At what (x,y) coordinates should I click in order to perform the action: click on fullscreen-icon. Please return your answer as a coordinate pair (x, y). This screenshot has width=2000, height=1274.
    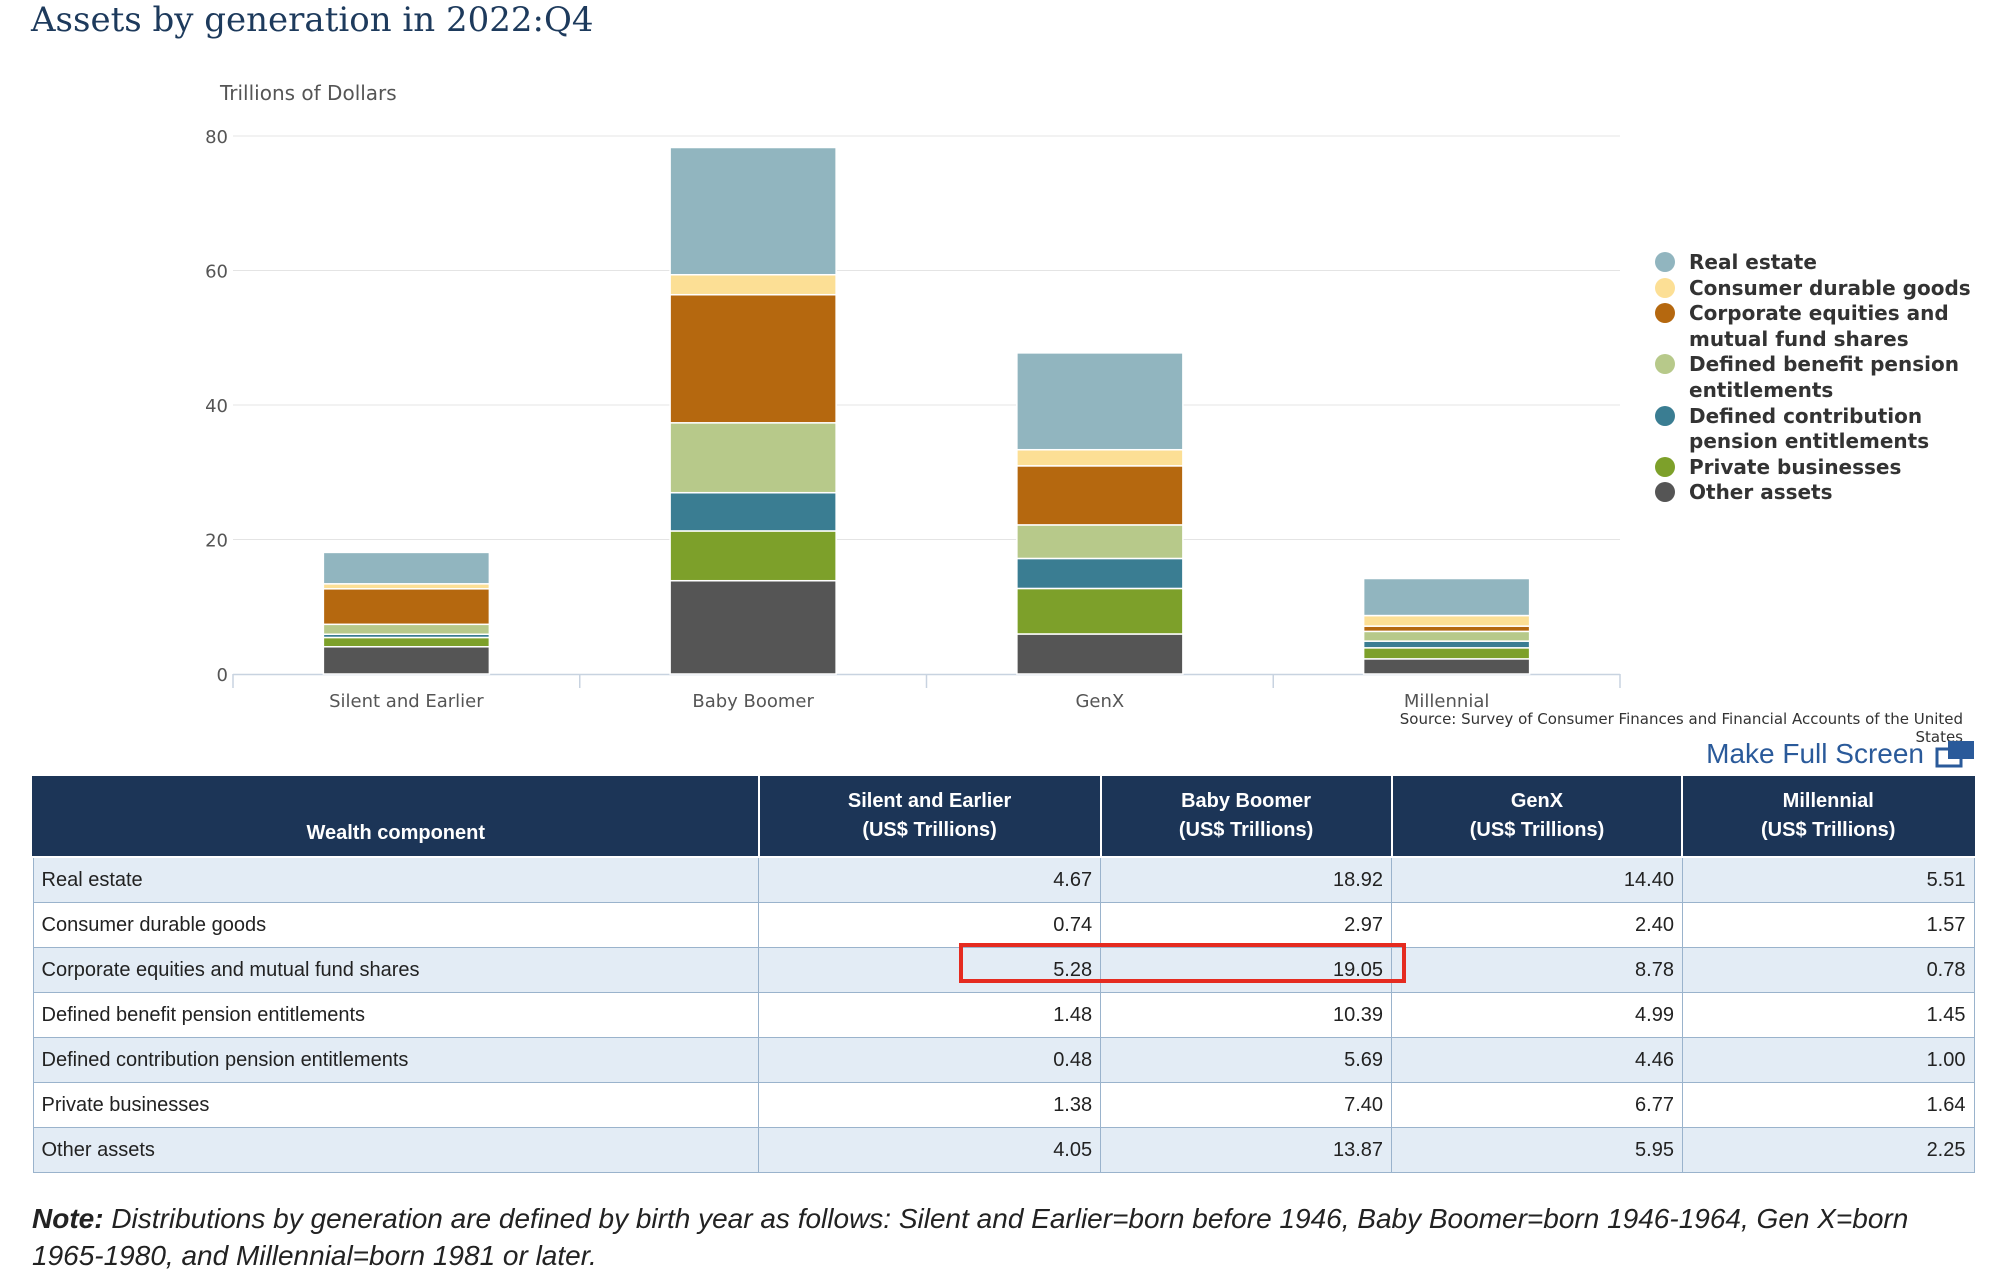
    Looking at the image, I should click on (1954, 754).